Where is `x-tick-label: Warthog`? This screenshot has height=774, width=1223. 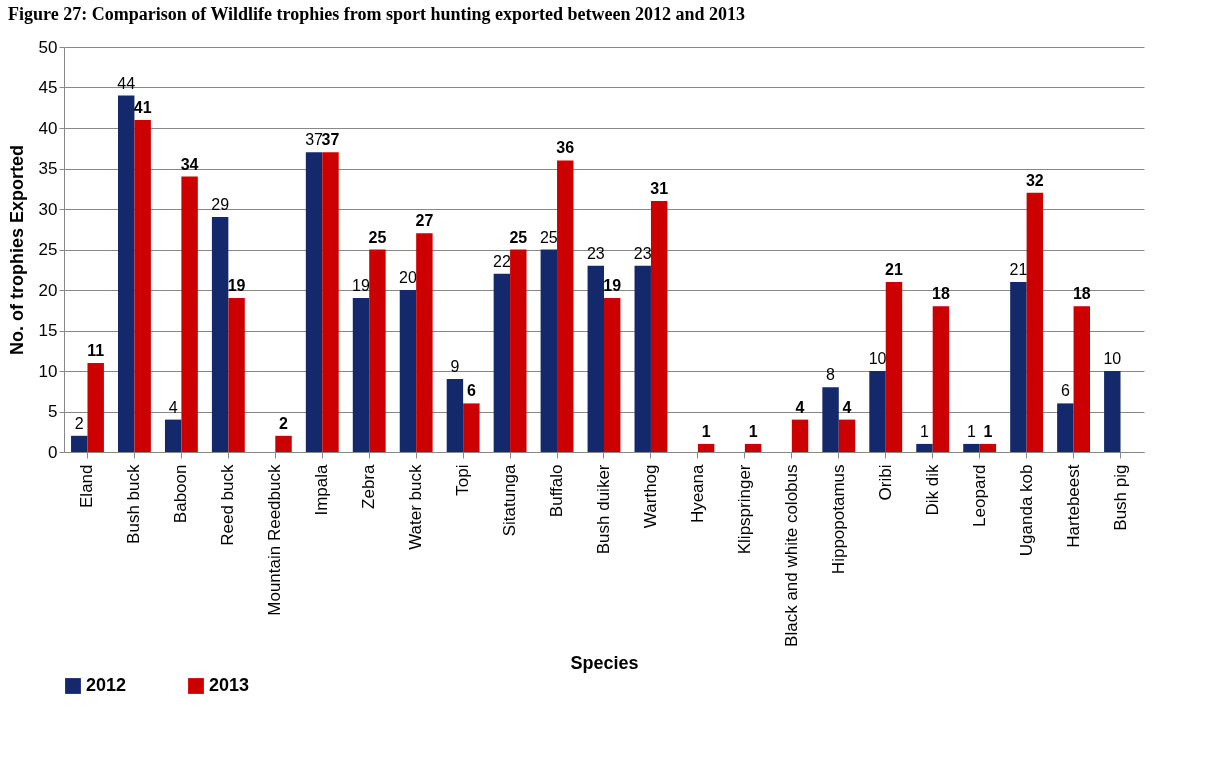
x-tick-label: Warthog is located at coordinates (650, 496).